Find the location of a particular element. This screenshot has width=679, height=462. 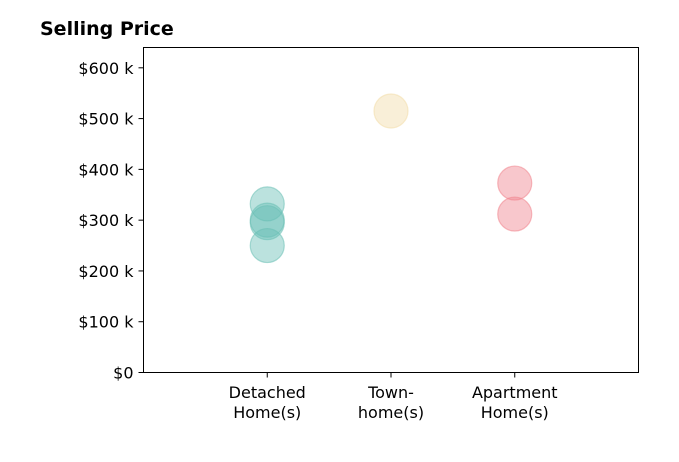

y-tick-label: $500 k is located at coordinates (106, 119).